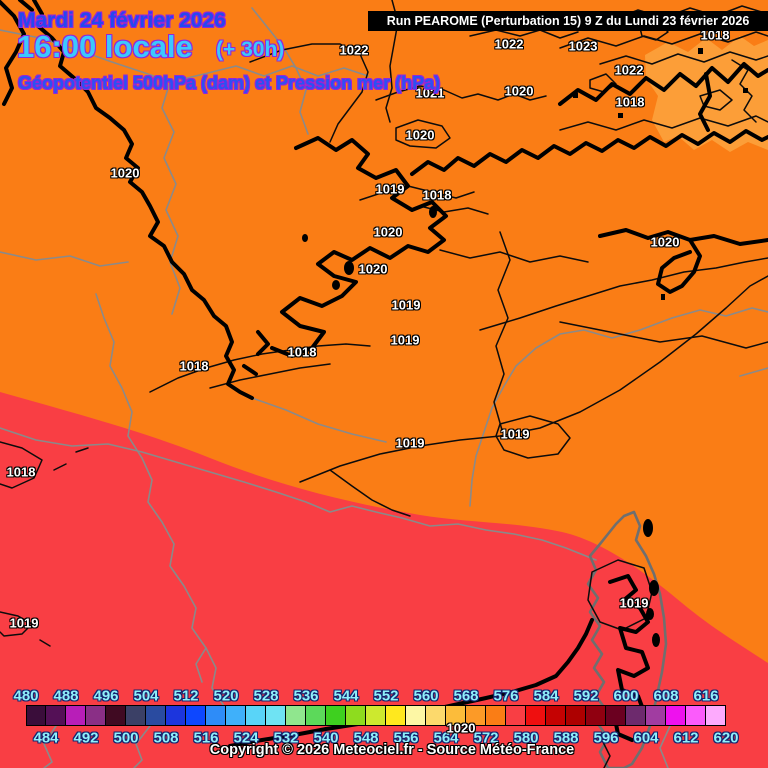 The height and width of the screenshot is (768, 768). Describe the element at coordinates (26, 696) in the screenshot. I see `scale-value-top: 480` at that location.